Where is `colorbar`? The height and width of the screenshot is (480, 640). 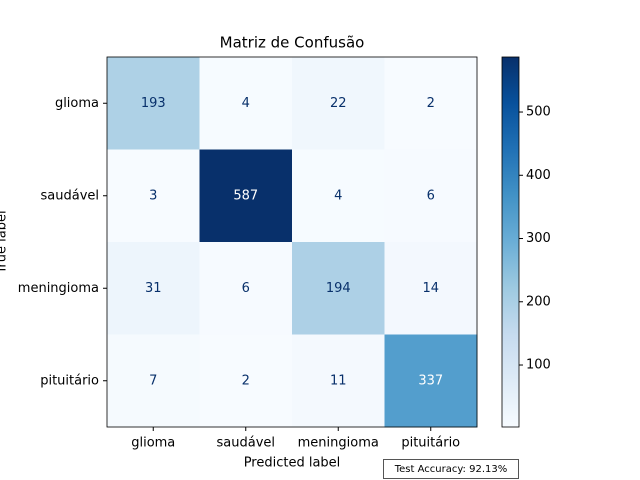 colorbar is located at coordinates (510, 242).